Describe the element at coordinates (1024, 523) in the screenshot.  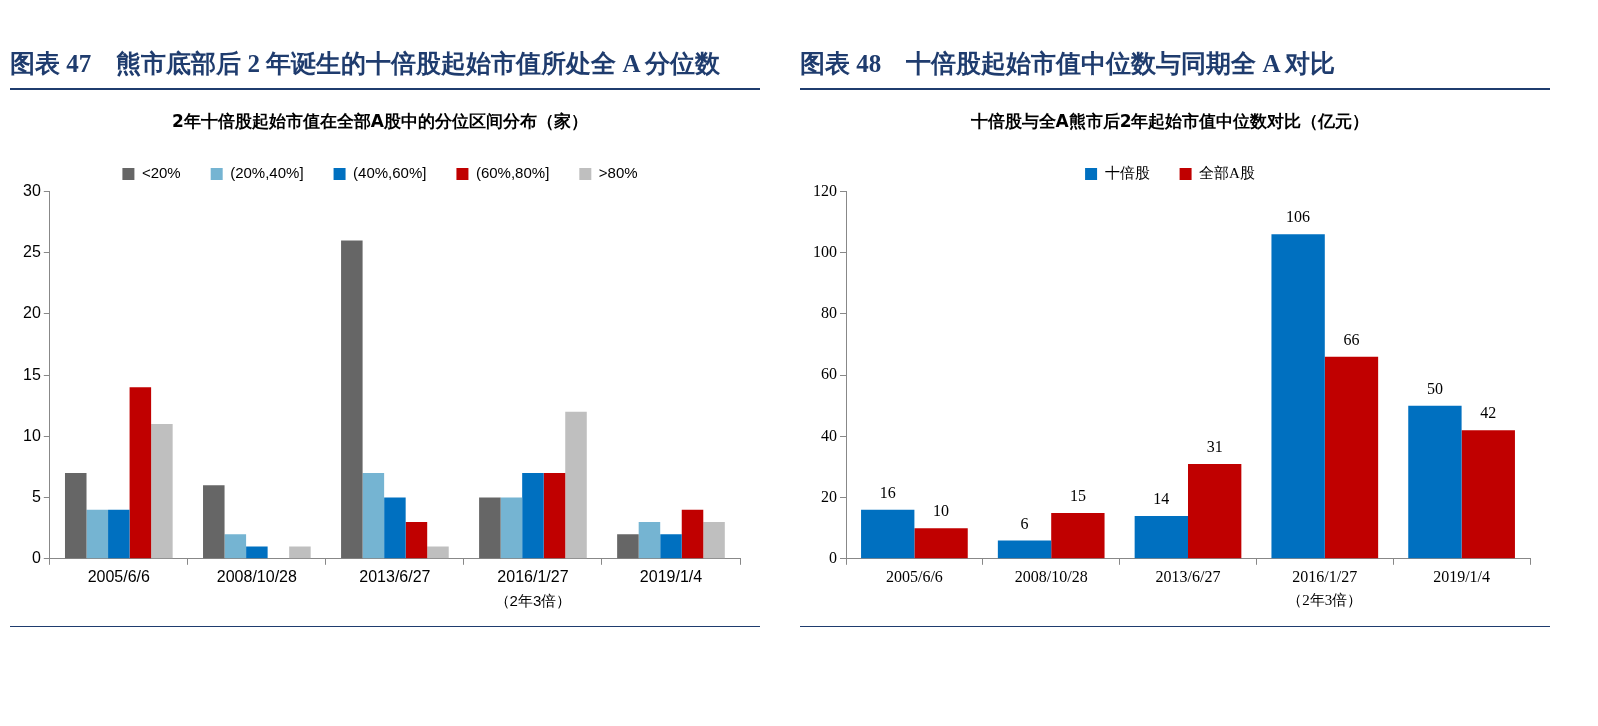
I see `data-label: 6` at that location.